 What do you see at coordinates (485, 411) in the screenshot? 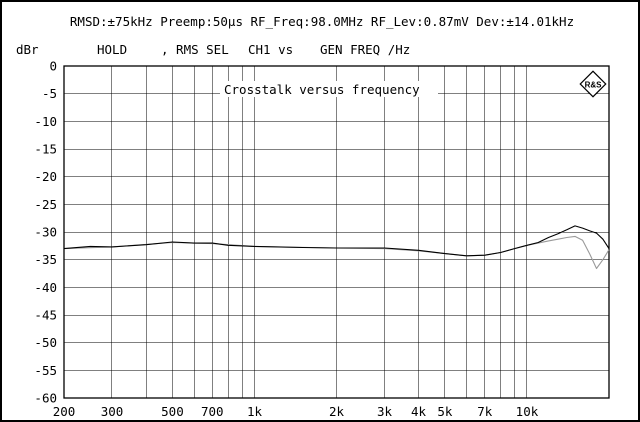
I see `x-tick-label: 7k` at bounding box center [485, 411].